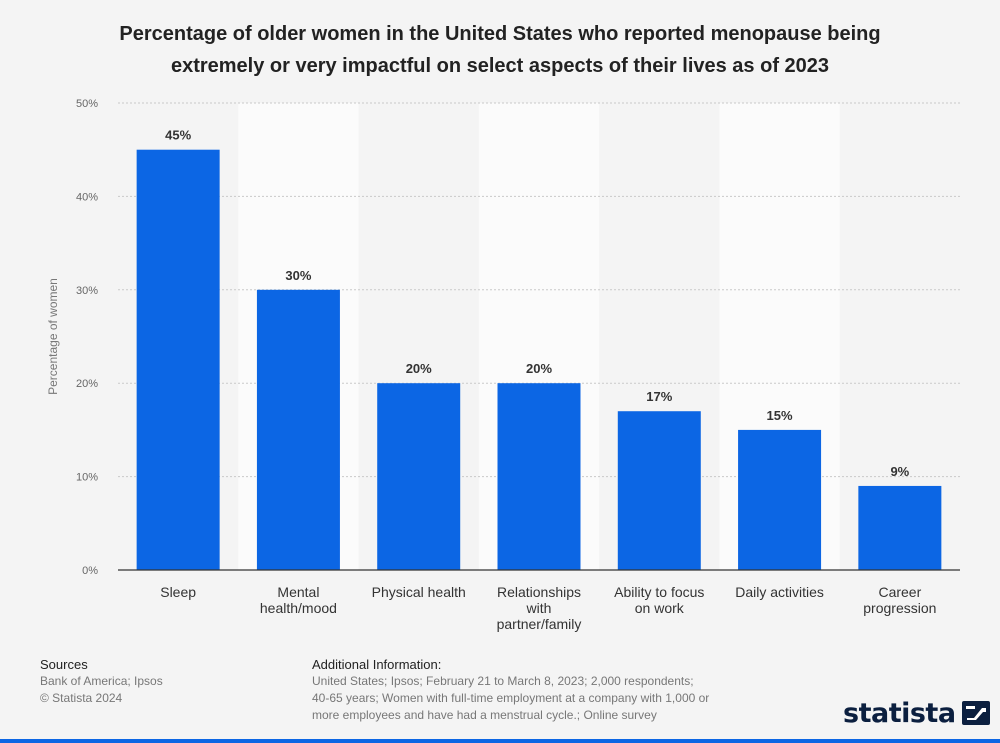  What do you see at coordinates (53, 336) in the screenshot?
I see `y-axis-title: Percentage of women` at bounding box center [53, 336].